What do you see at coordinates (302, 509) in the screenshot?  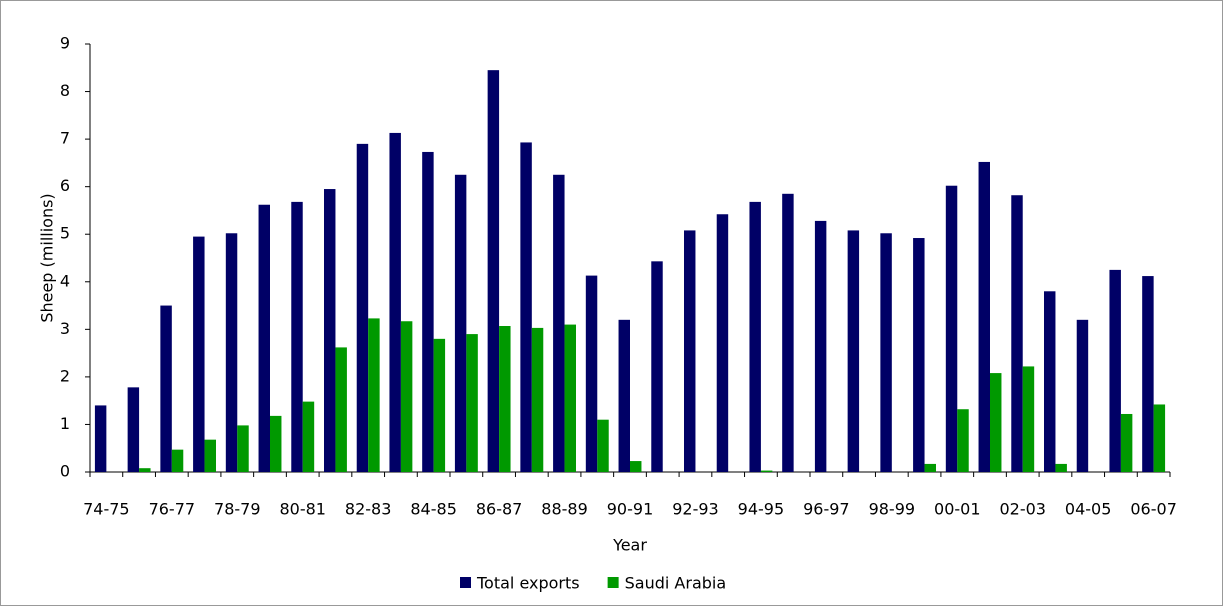 I see `x-tick-label: 80-81` at bounding box center [302, 509].